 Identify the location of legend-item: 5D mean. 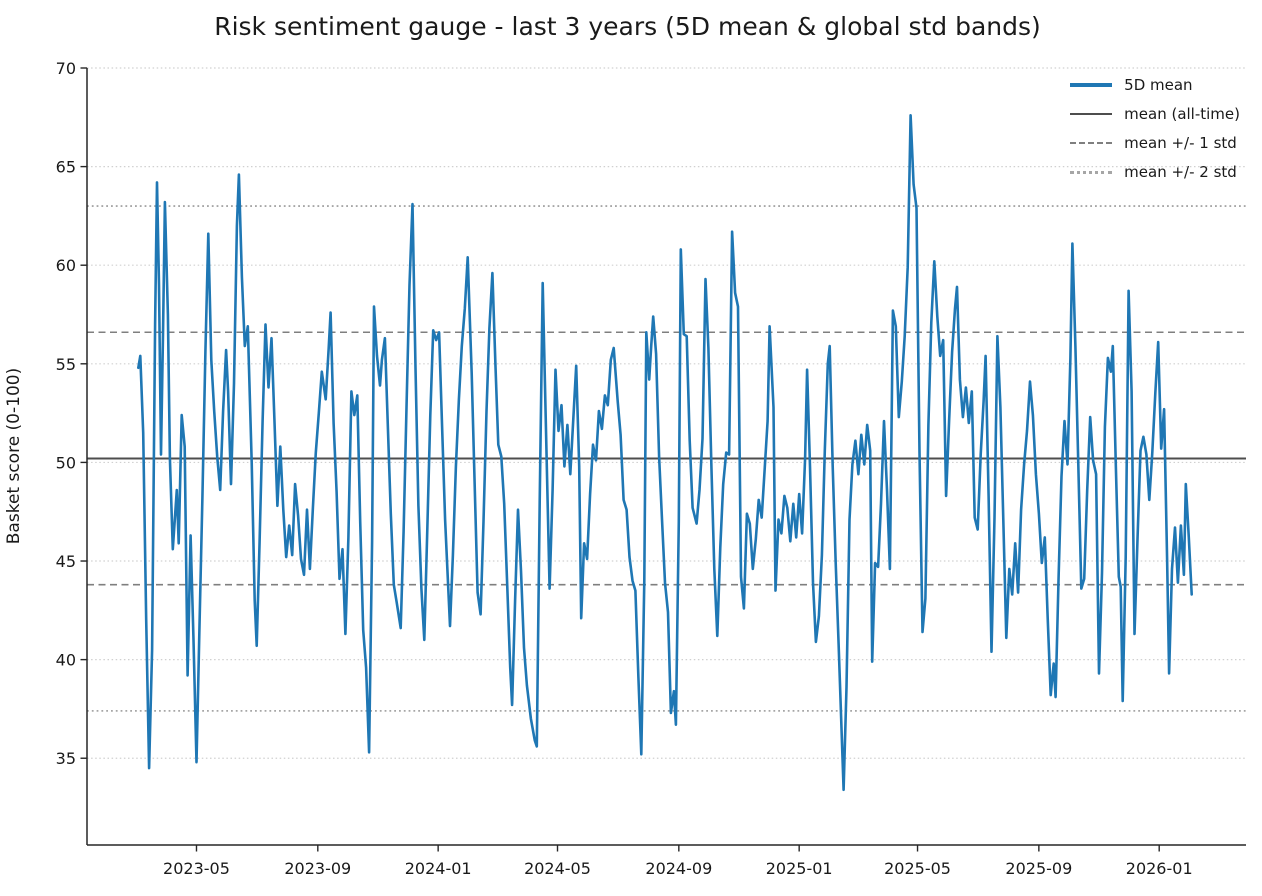
(1155, 85).